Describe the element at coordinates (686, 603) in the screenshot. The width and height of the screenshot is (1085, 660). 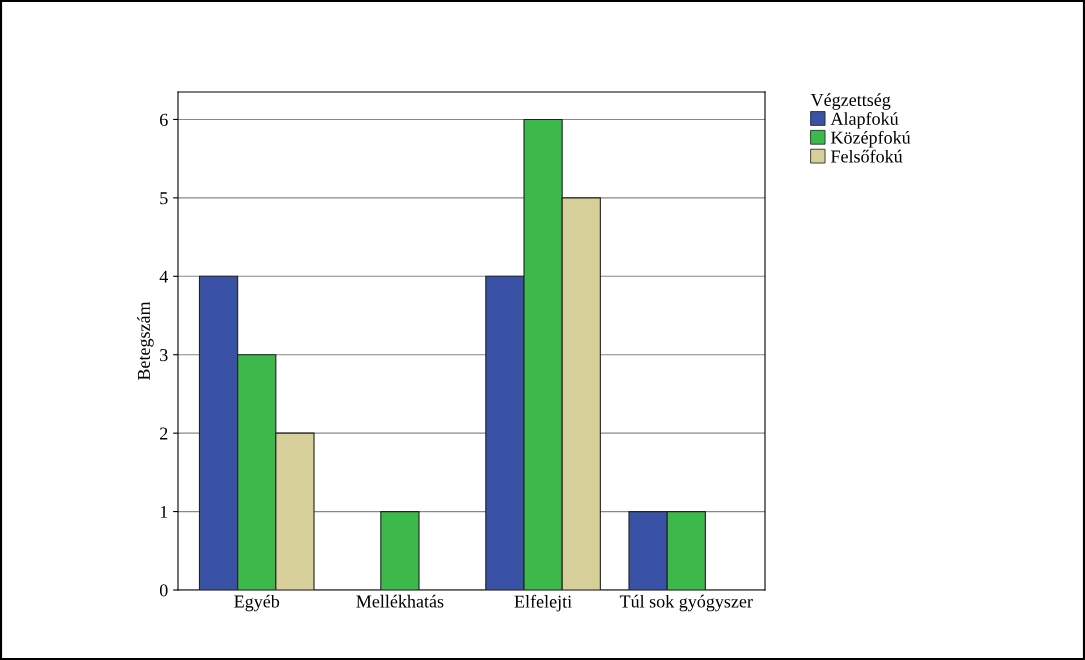
I see `x-tick-label: Túl sok gyógyszer` at that location.